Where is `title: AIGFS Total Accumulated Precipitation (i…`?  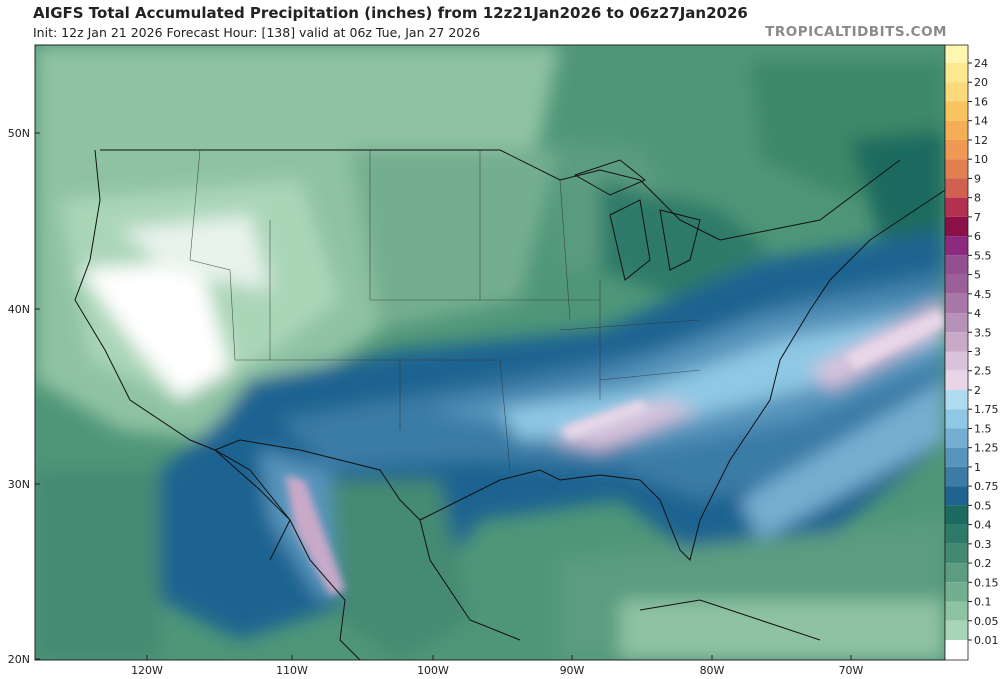 title: AIGFS Total Accumulated Precipitation (i… is located at coordinates (390, 13).